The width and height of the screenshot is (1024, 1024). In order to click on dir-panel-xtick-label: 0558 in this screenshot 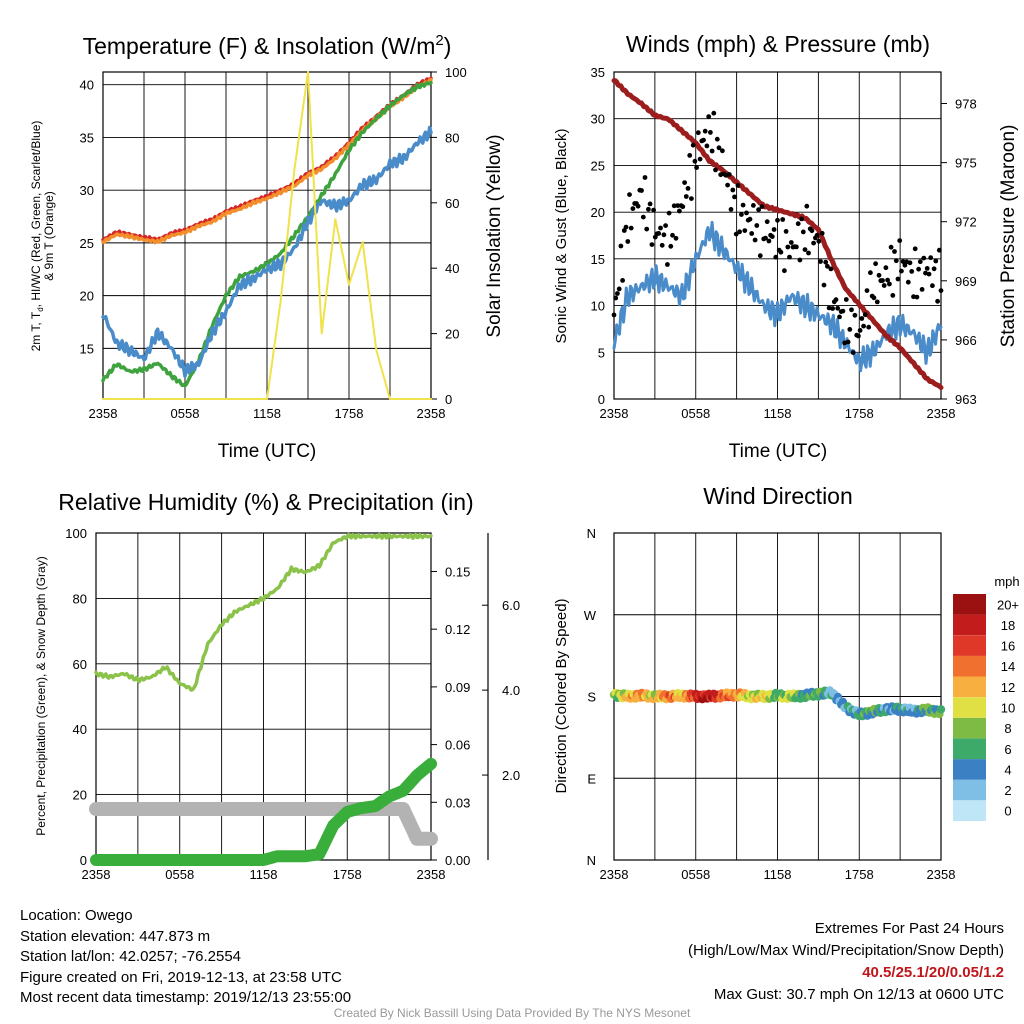, I will do `click(695, 874)`.